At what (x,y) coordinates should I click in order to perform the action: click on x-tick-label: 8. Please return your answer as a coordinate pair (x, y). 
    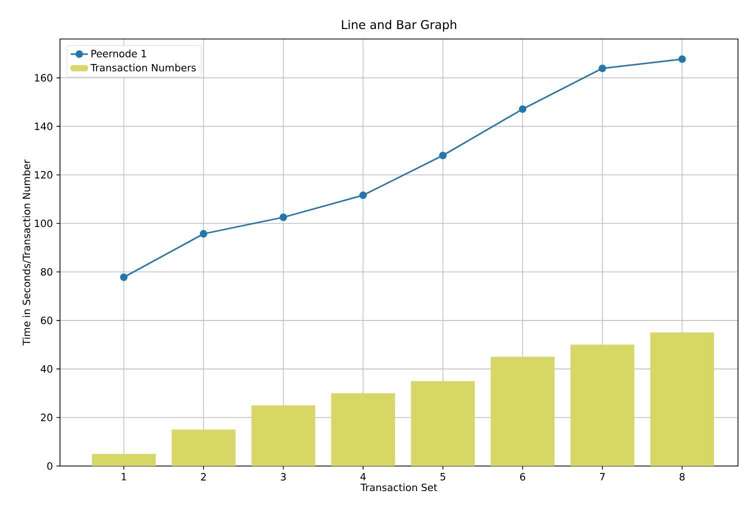
    Looking at the image, I should click on (682, 477).